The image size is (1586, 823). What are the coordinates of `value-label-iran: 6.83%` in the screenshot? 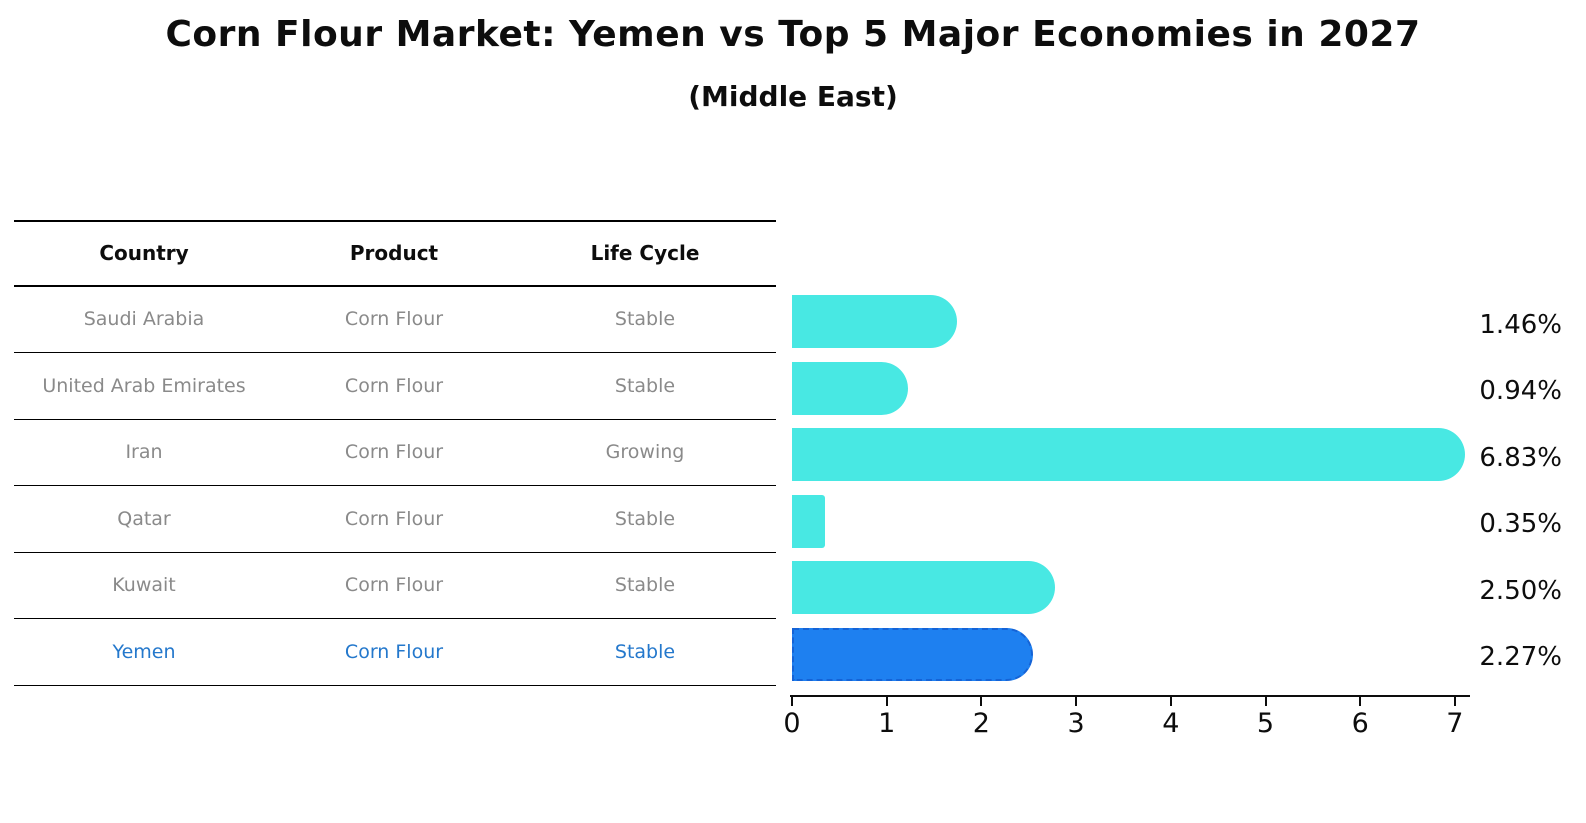 It's located at (1520, 457).